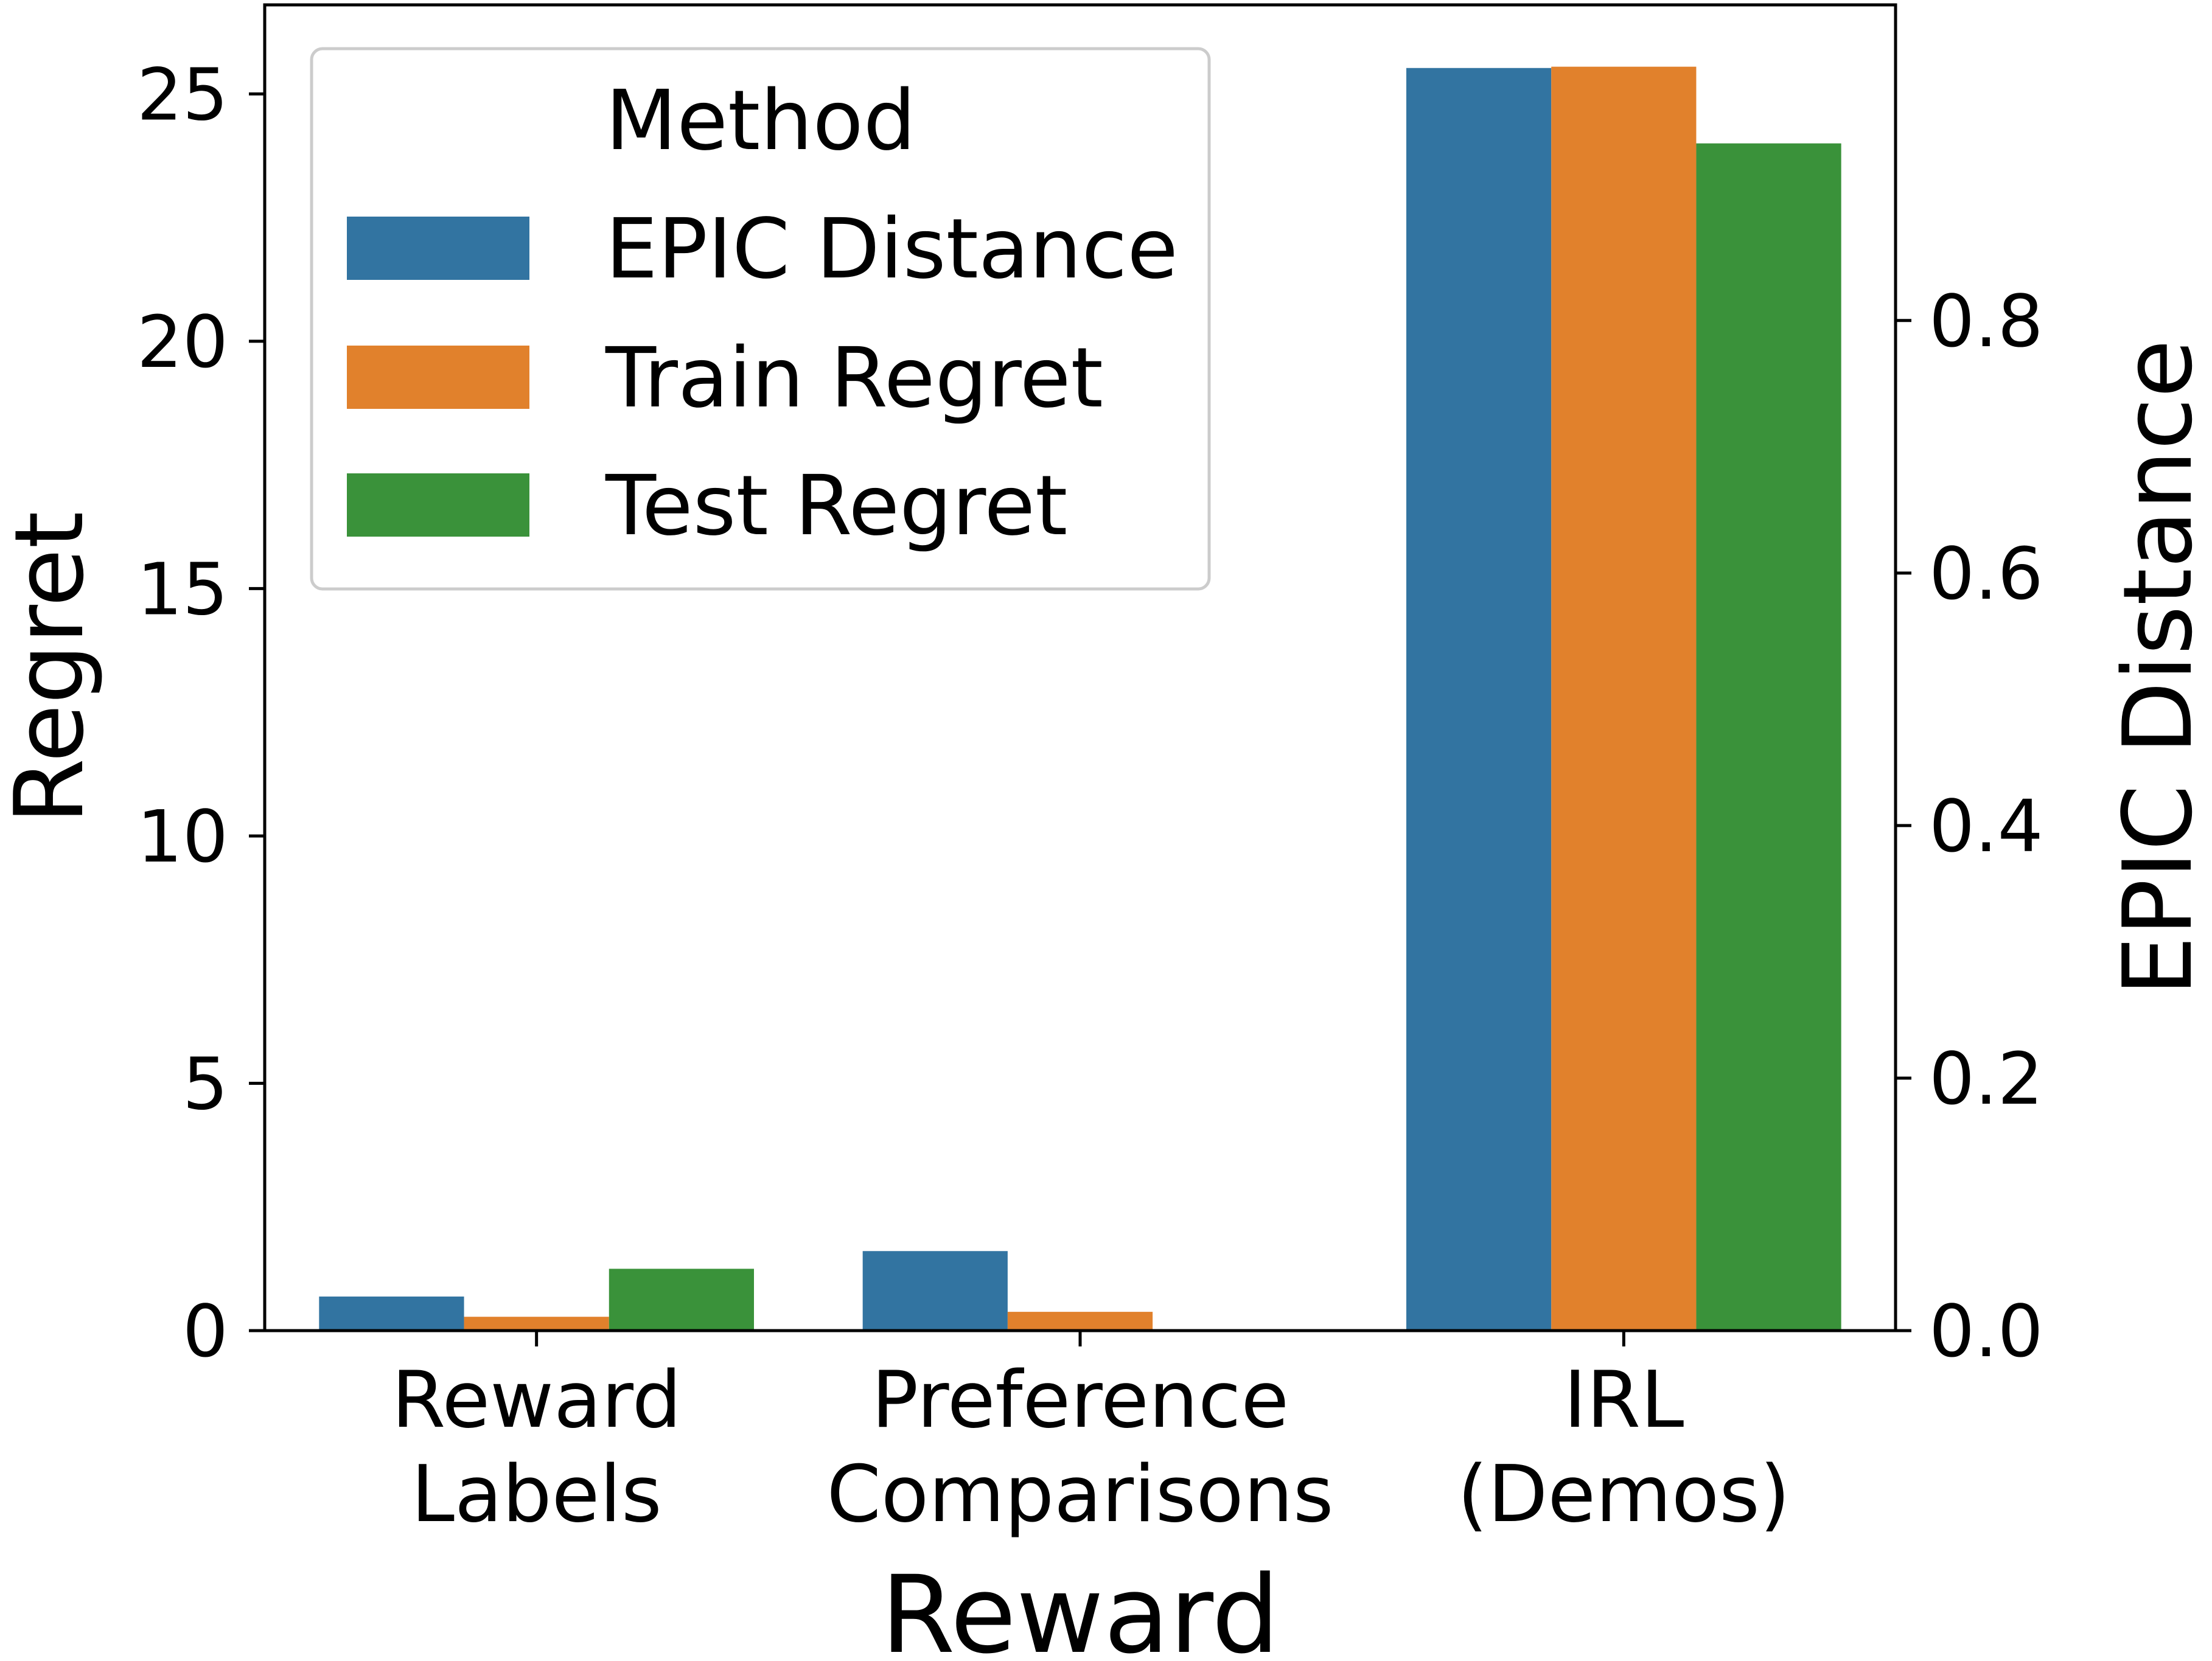 Image resolution: width=2212 pixels, height=1661 pixels. Describe the element at coordinates (1986, 321) in the screenshot. I see `y2-tick-label: 0.8` at that location.